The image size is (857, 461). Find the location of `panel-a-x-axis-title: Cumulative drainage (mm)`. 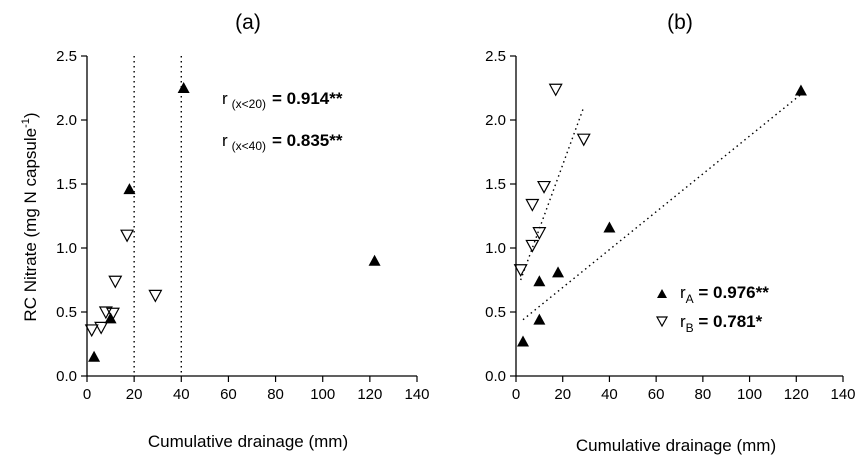

panel-a-x-axis-title: Cumulative drainage (mm) is located at coordinates (248, 441).